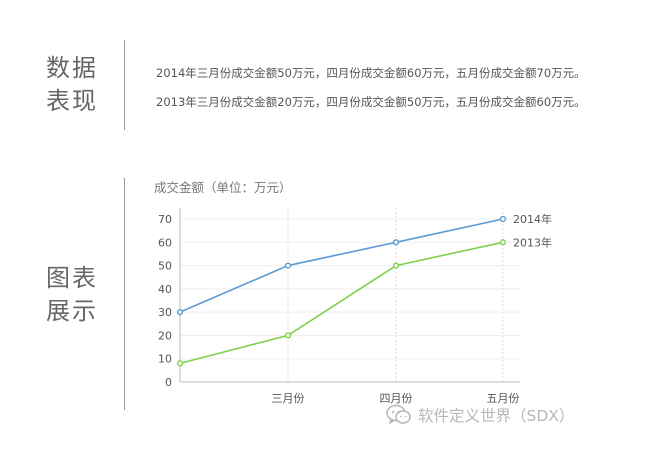  I want to click on chart-section-divider, so click(124, 294).